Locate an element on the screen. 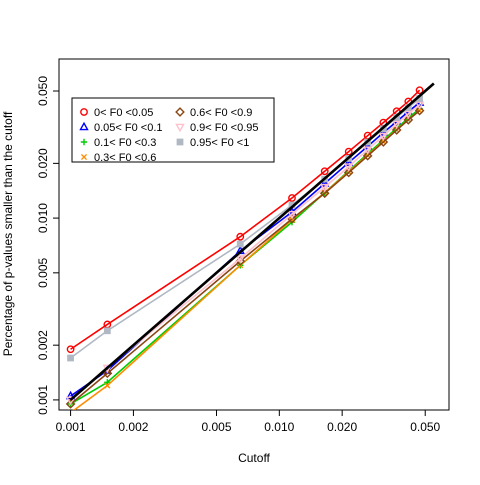 The height and width of the screenshot is (485, 480). legend-label: 0.05< F0 <0.1 is located at coordinates (128, 128).